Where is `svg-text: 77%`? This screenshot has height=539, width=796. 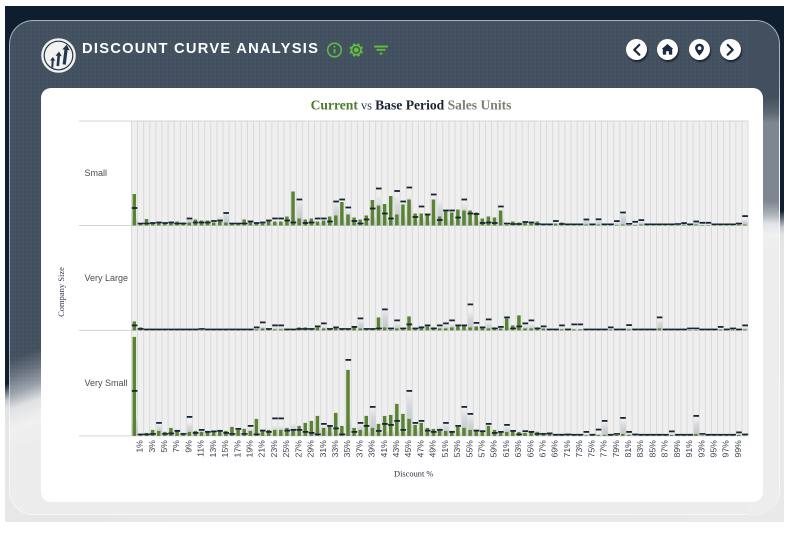
svg-text: 77% is located at coordinates (604, 449).